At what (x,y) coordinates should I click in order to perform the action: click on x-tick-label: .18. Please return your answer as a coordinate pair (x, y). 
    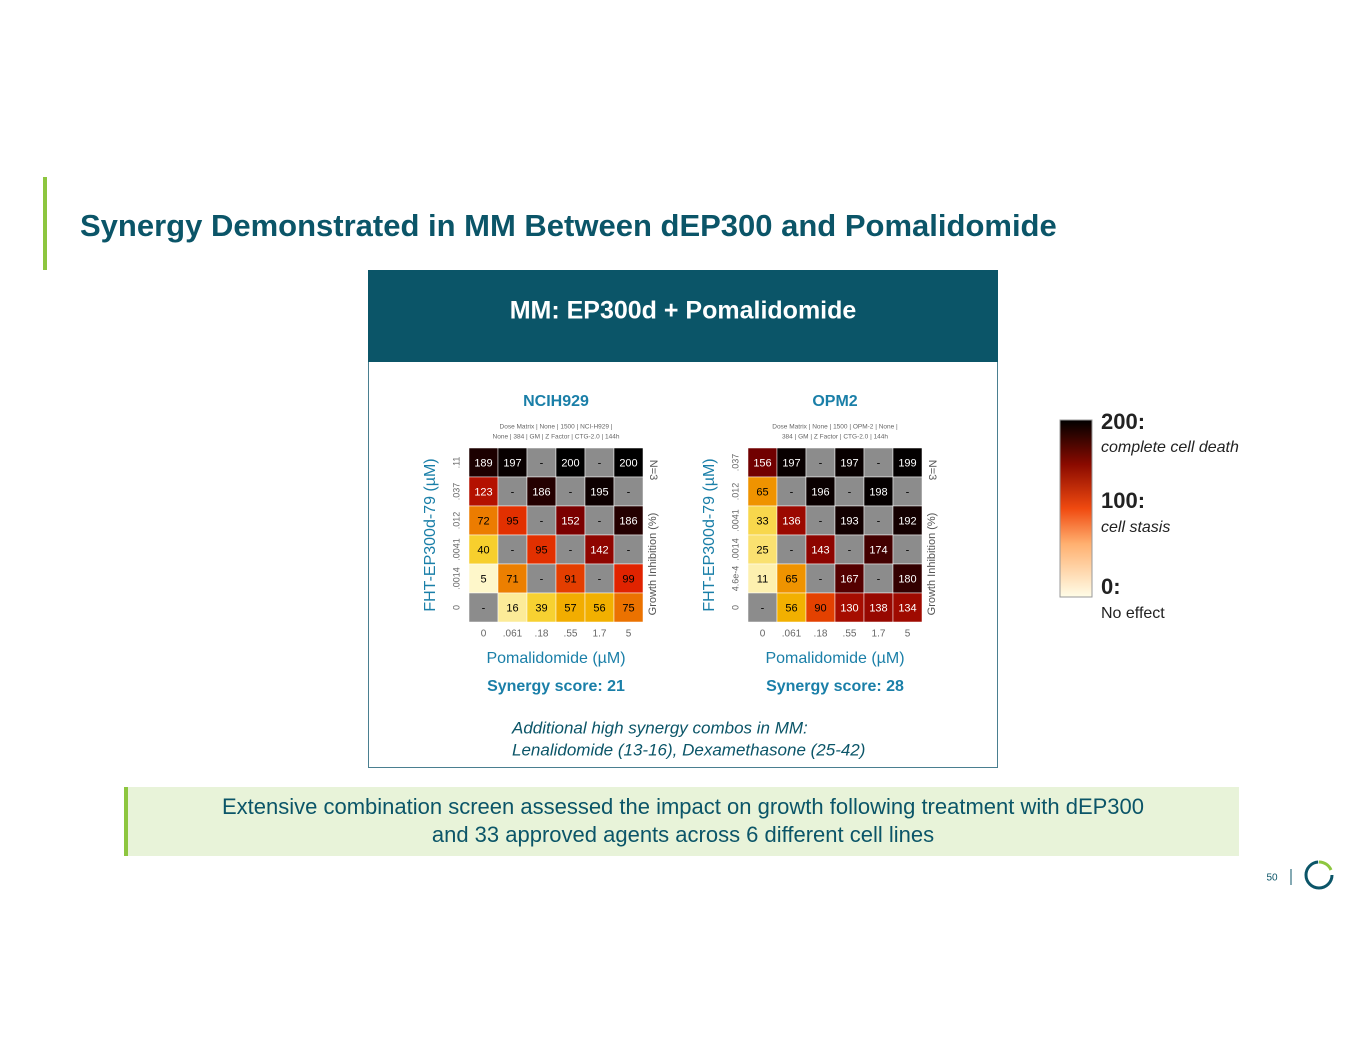
    Looking at the image, I should click on (821, 634).